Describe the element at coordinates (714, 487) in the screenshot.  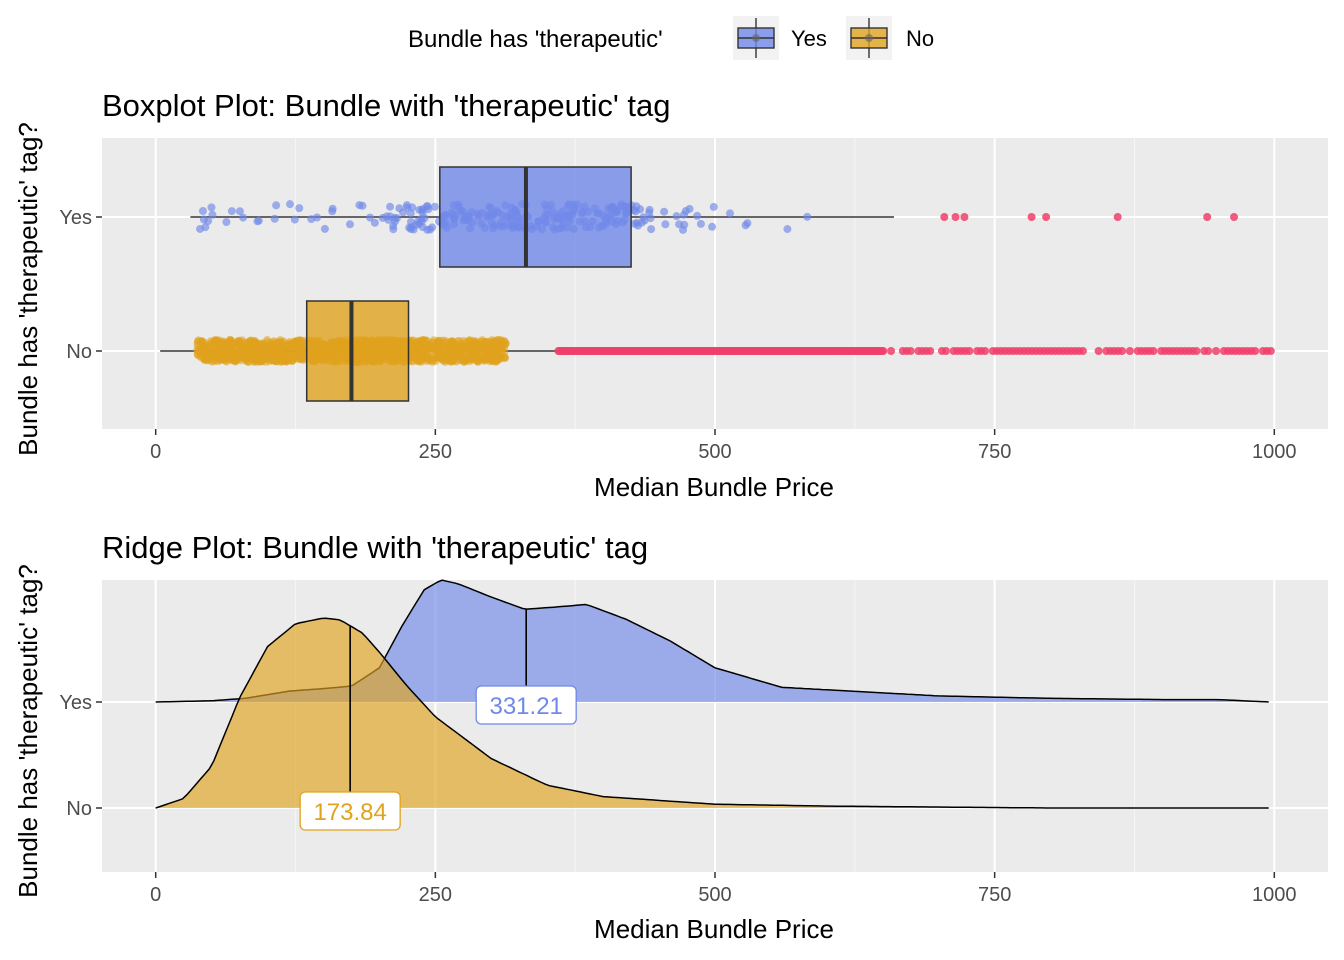
I see `boxplot-x-axis-title: Median Bundle Price` at that location.